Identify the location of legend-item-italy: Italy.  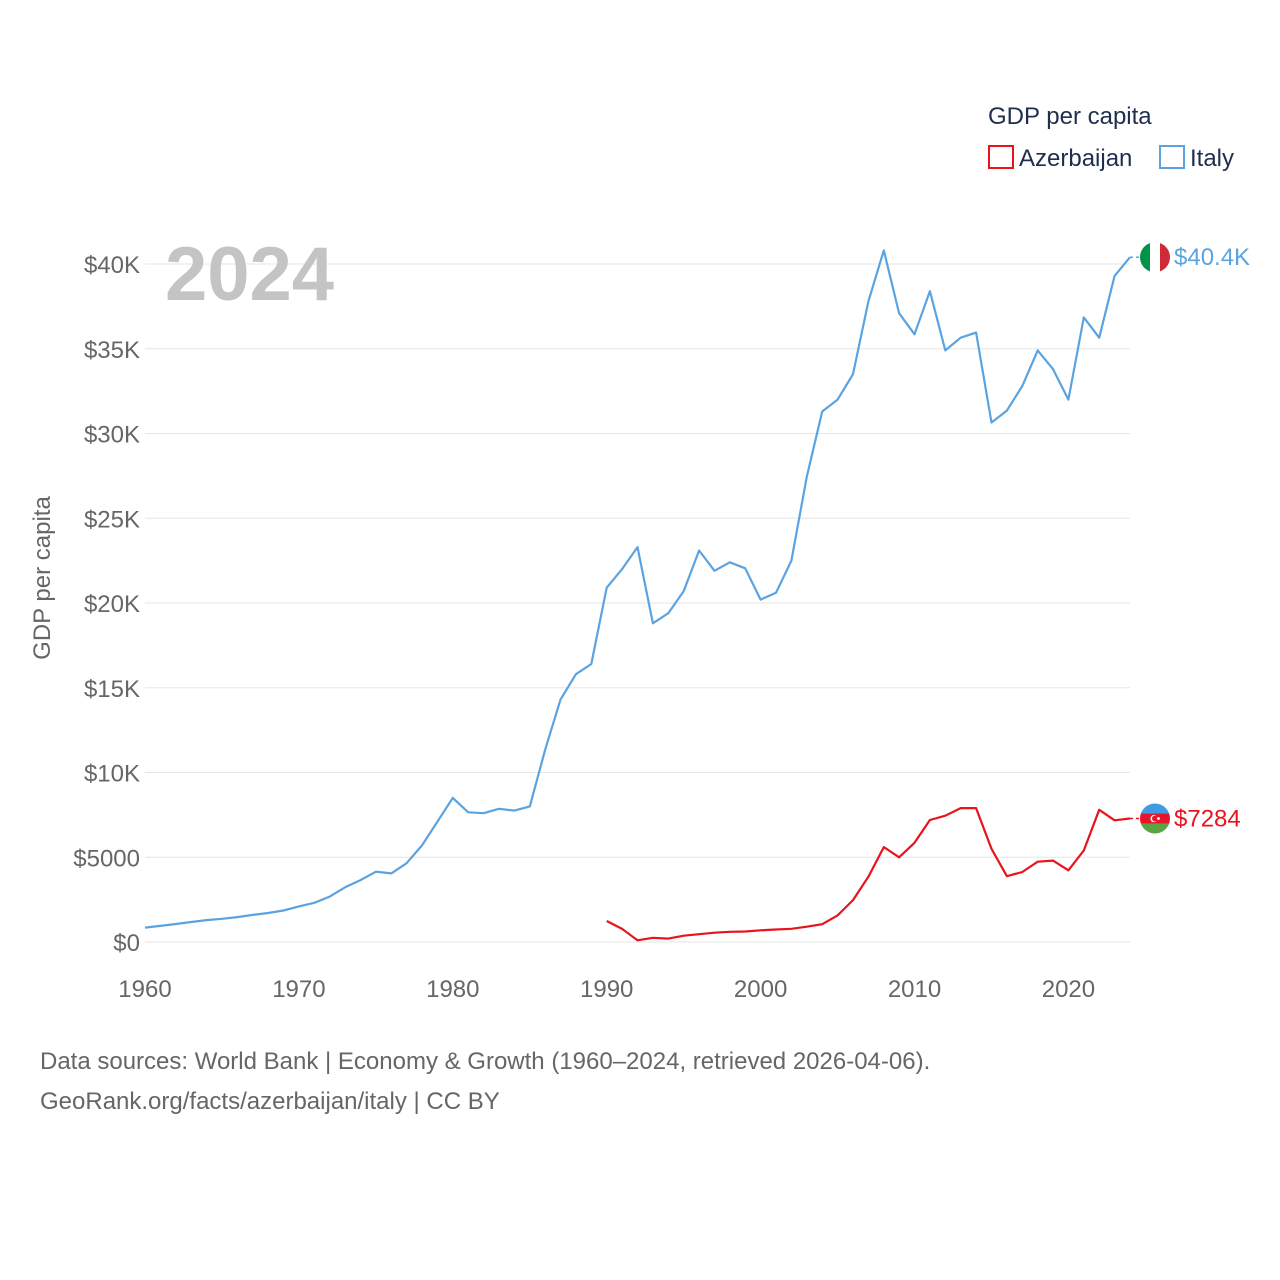
(1196, 158).